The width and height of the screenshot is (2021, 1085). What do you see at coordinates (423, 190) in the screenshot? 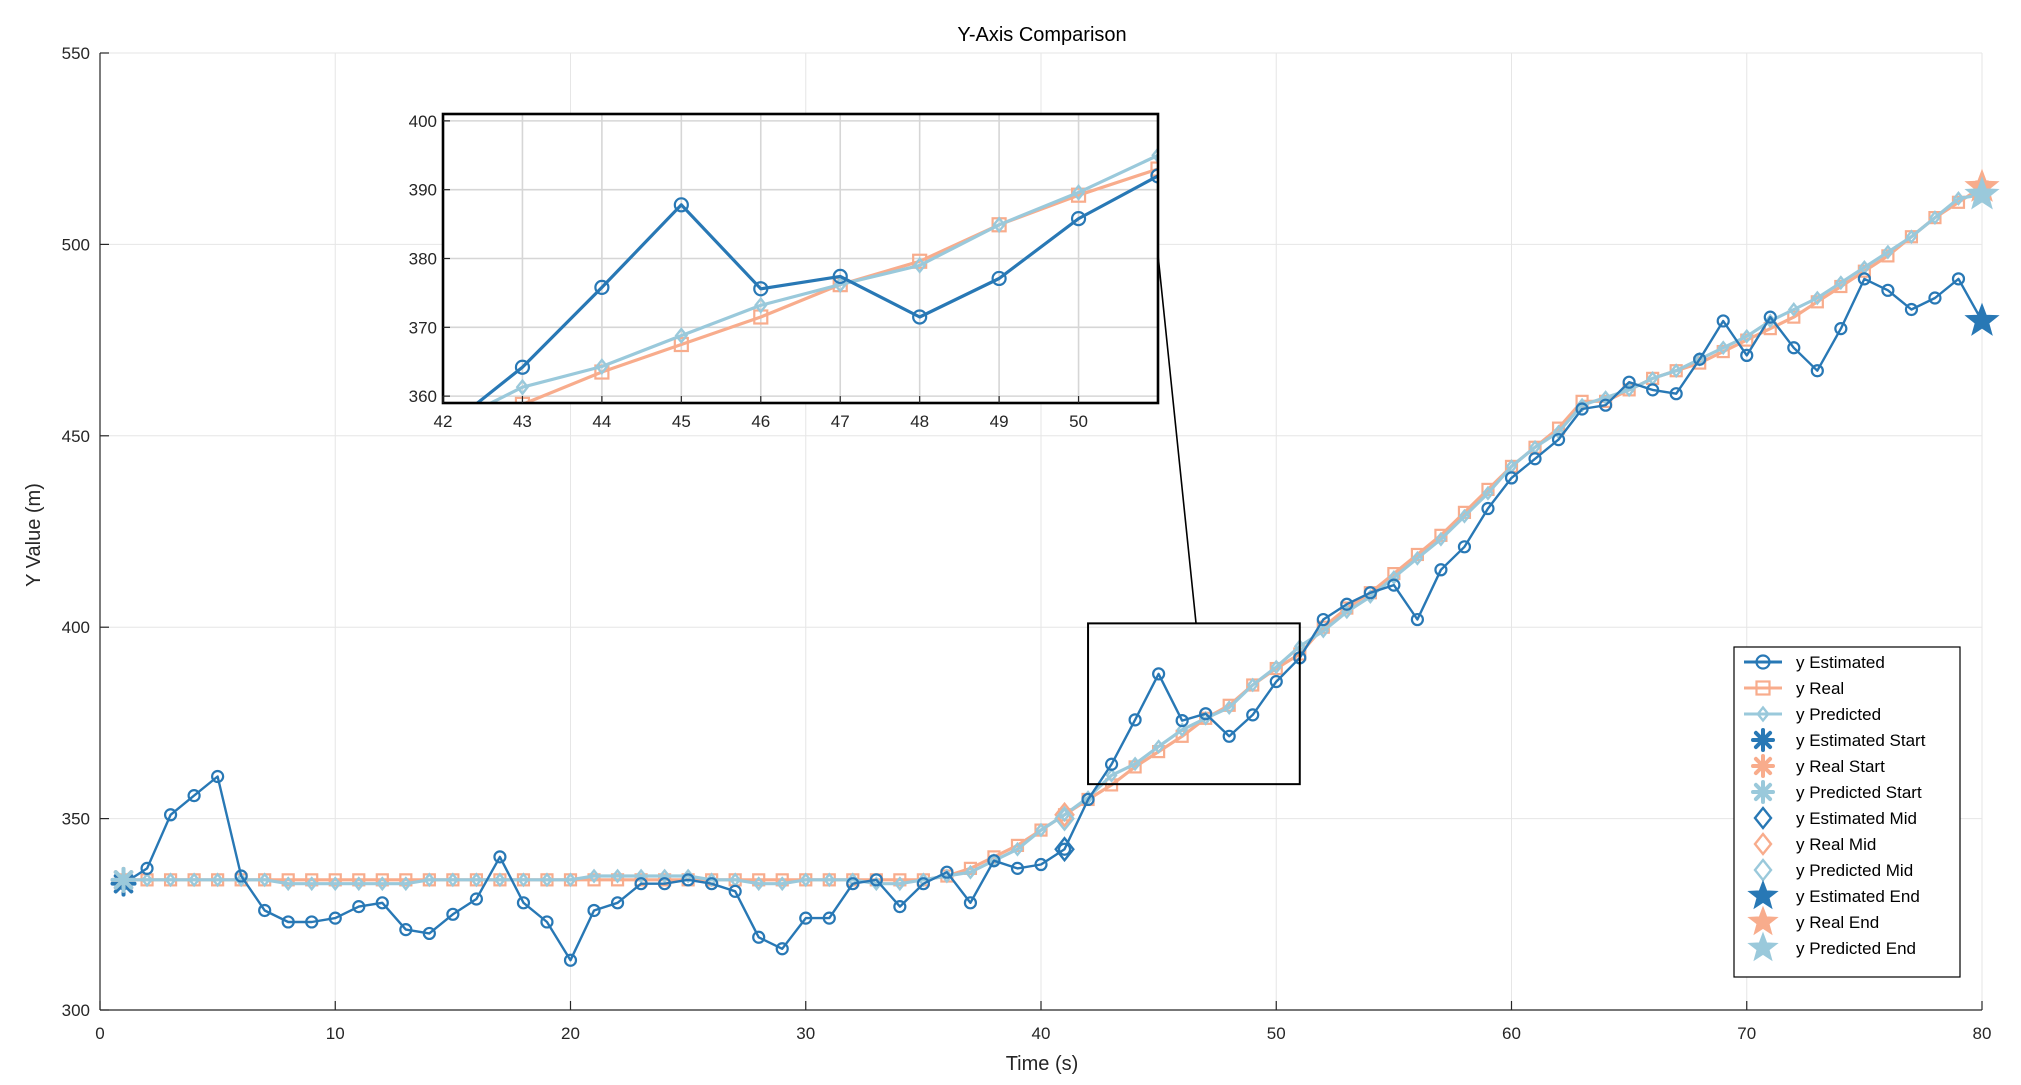
I see `inset-y-tick-label: 390` at bounding box center [423, 190].